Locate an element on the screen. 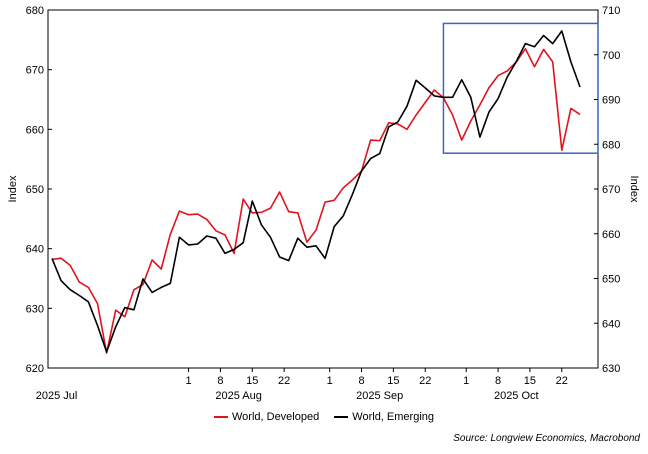 Image resolution: width=648 pixels, height=454 pixels. y-tick-label-right: 650 is located at coordinates (611, 280).